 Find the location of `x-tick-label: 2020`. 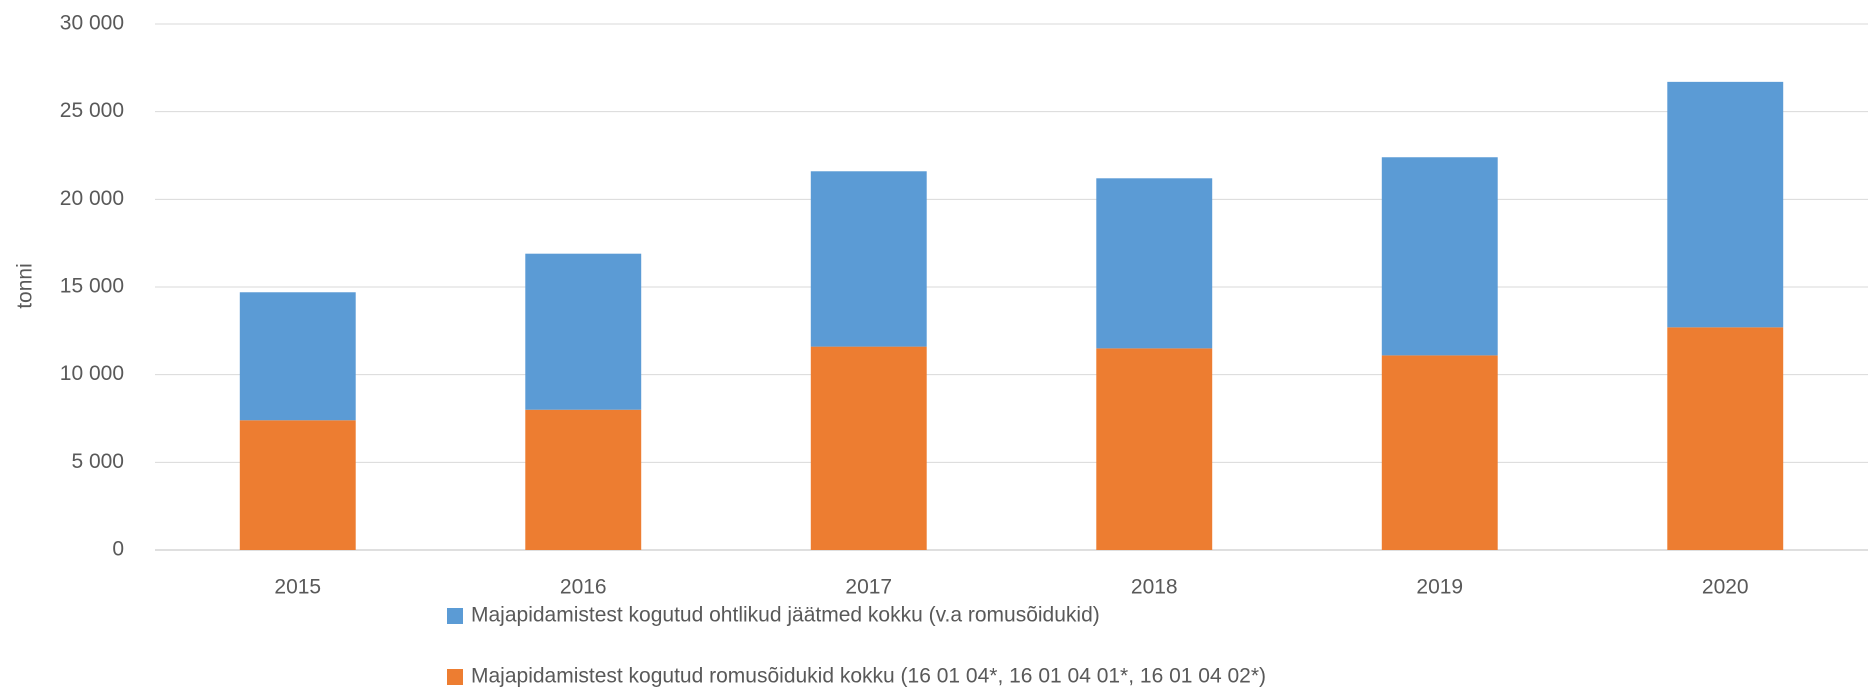

x-tick-label: 2020 is located at coordinates (1725, 587).